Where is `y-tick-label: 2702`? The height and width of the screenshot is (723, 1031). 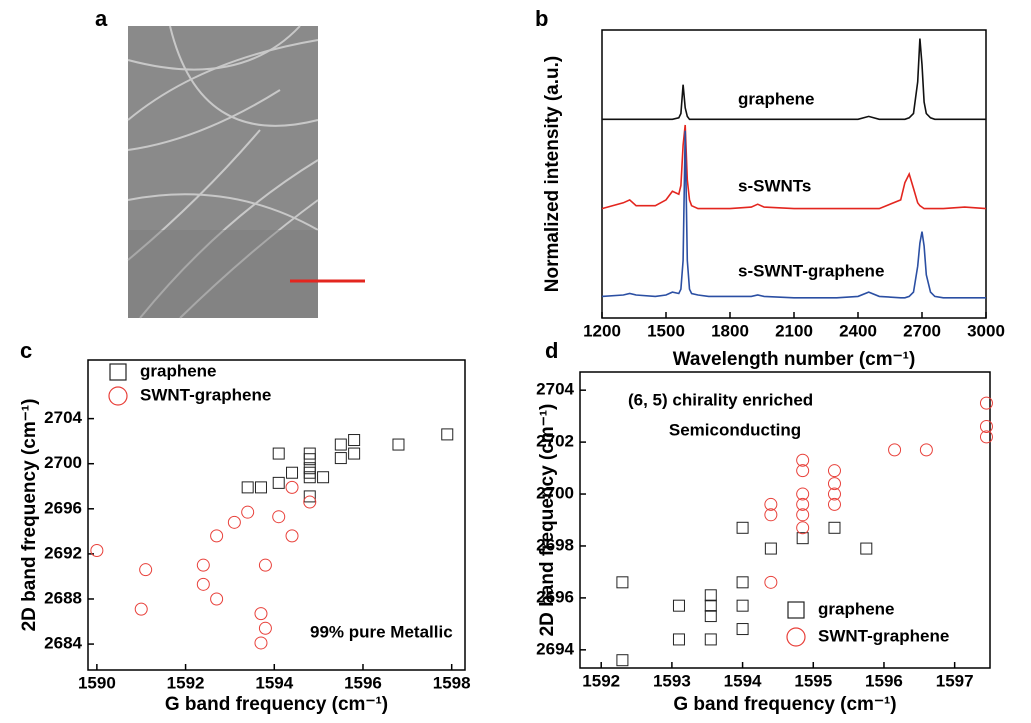
y-tick-label: 2702 is located at coordinates (555, 441).